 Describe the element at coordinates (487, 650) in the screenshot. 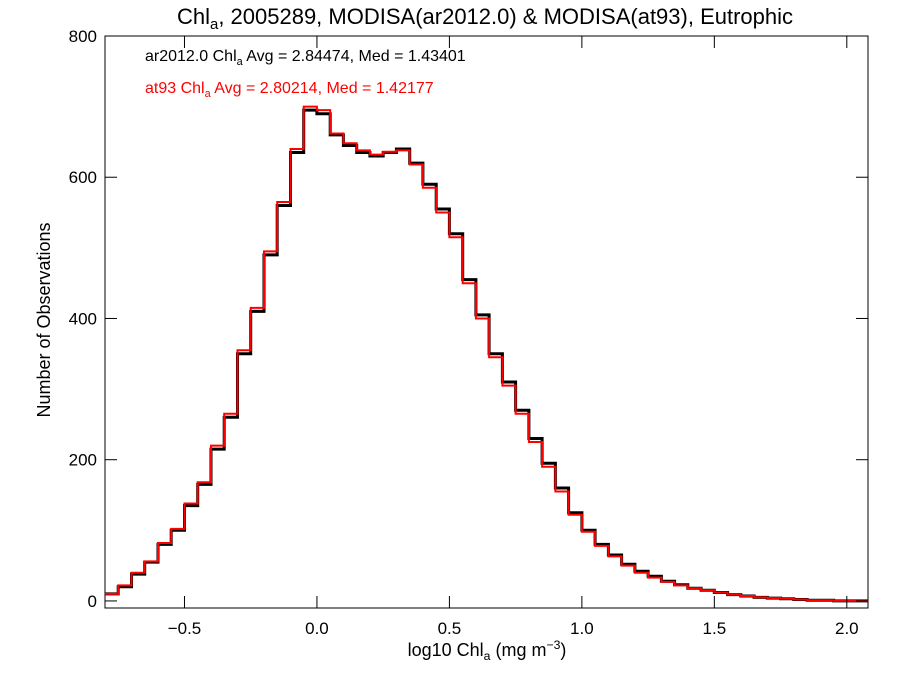

I see `x-axis-label: log10 Chla (mg m−3)` at that location.